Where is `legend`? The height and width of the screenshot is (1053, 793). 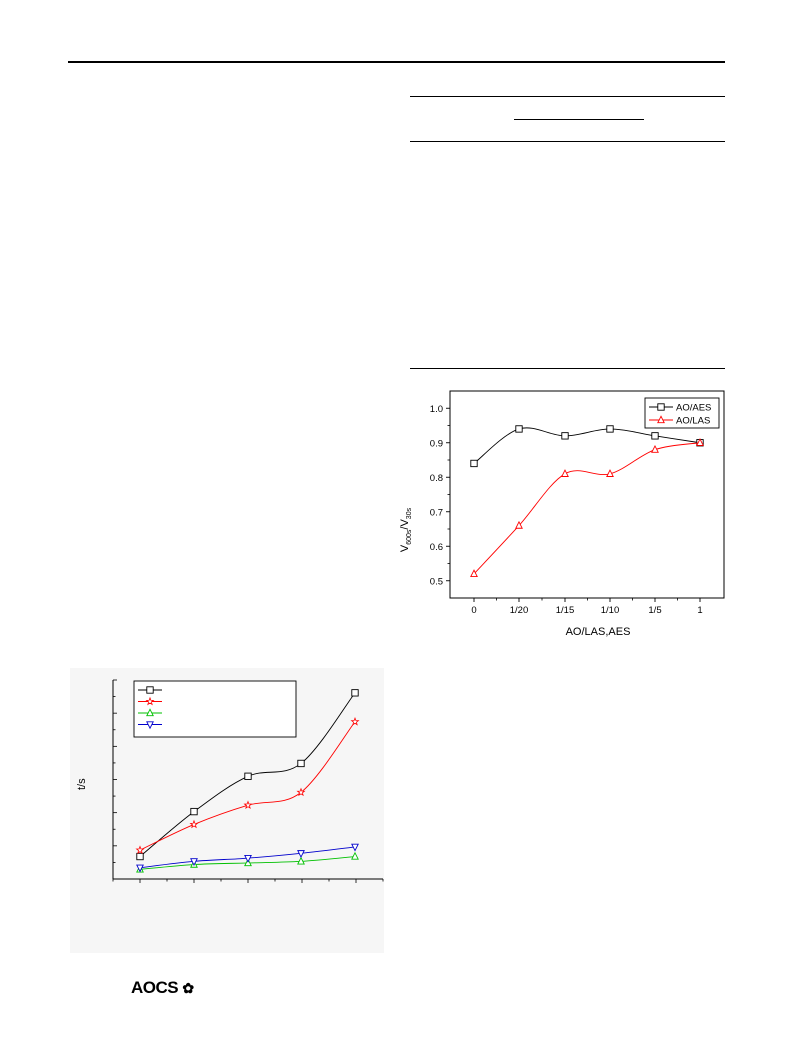 legend is located at coordinates (215, 709).